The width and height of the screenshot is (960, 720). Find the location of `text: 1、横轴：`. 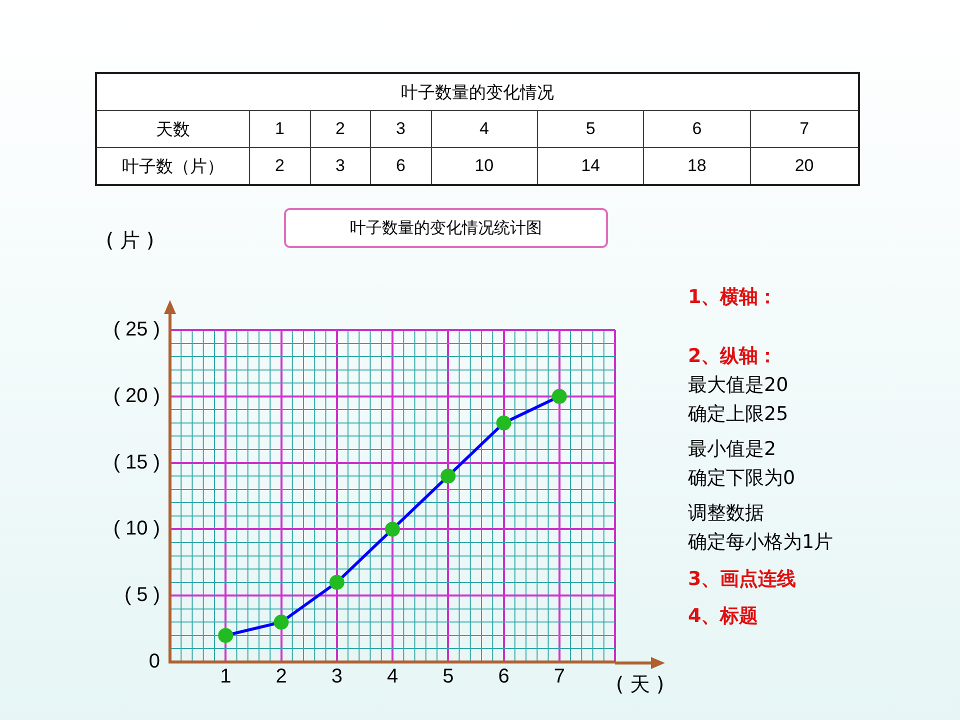

text: 1、横轴： is located at coordinates (733, 297).